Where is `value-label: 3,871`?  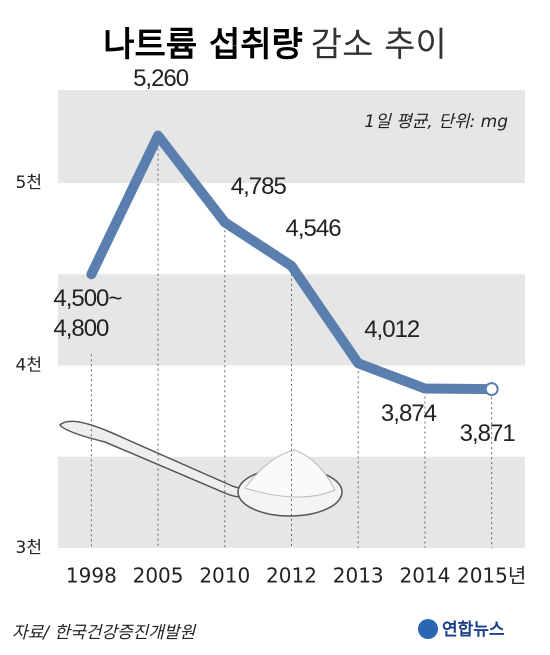 value-label: 3,871 is located at coordinates (487, 434).